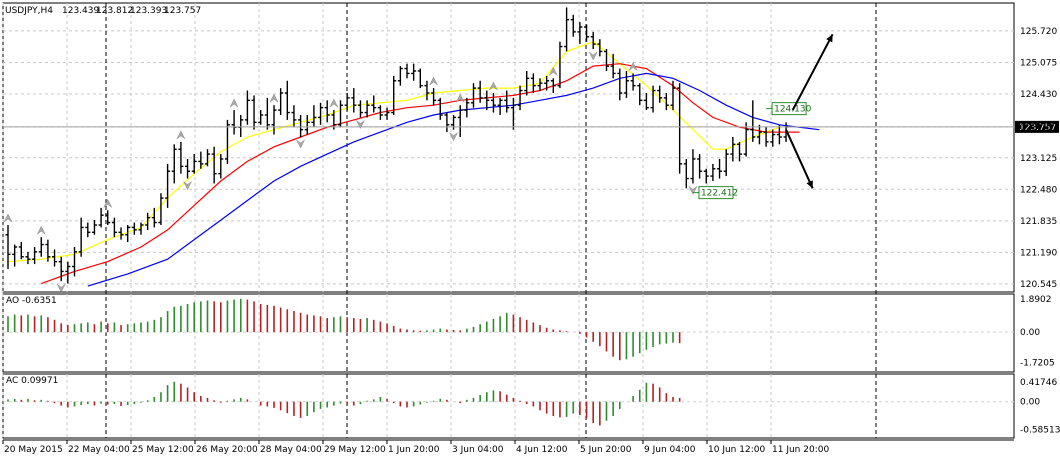  Describe the element at coordinates (163, 450) in the screenshot. I see `time-tick-label: 25 May 12:00` at that location.